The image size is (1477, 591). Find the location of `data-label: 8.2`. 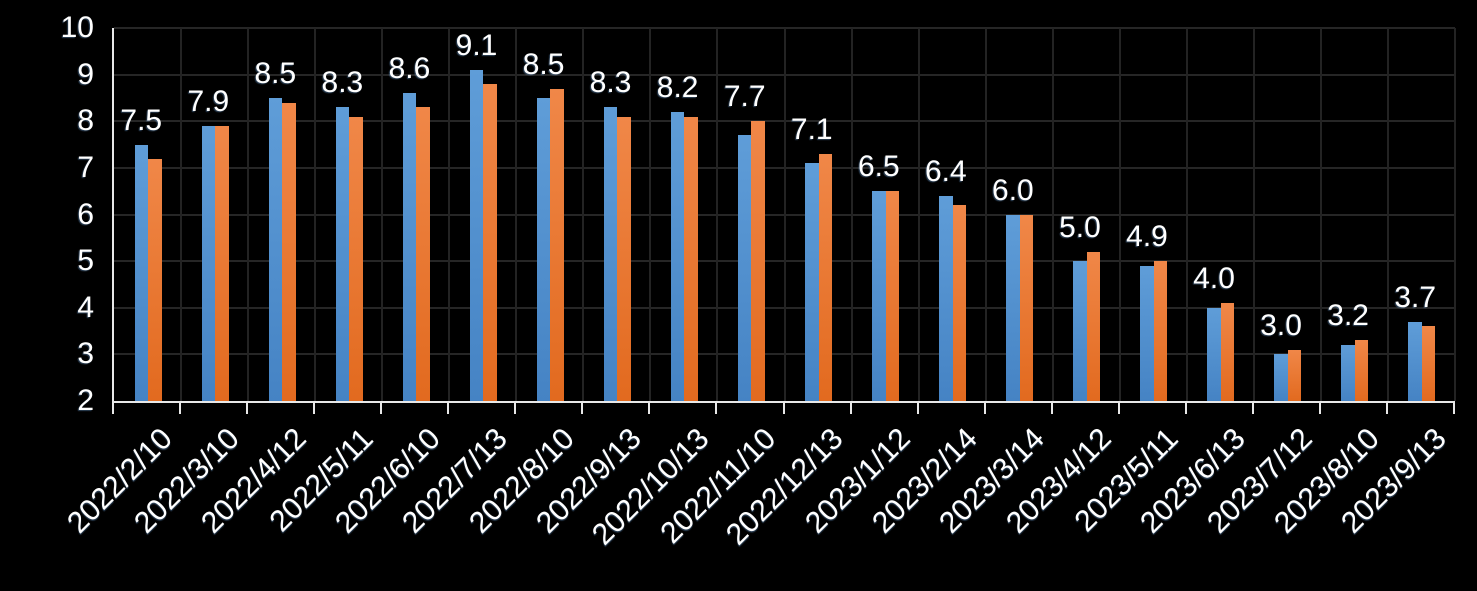

data-label: 8.2 is located at coordinates (677, 87).